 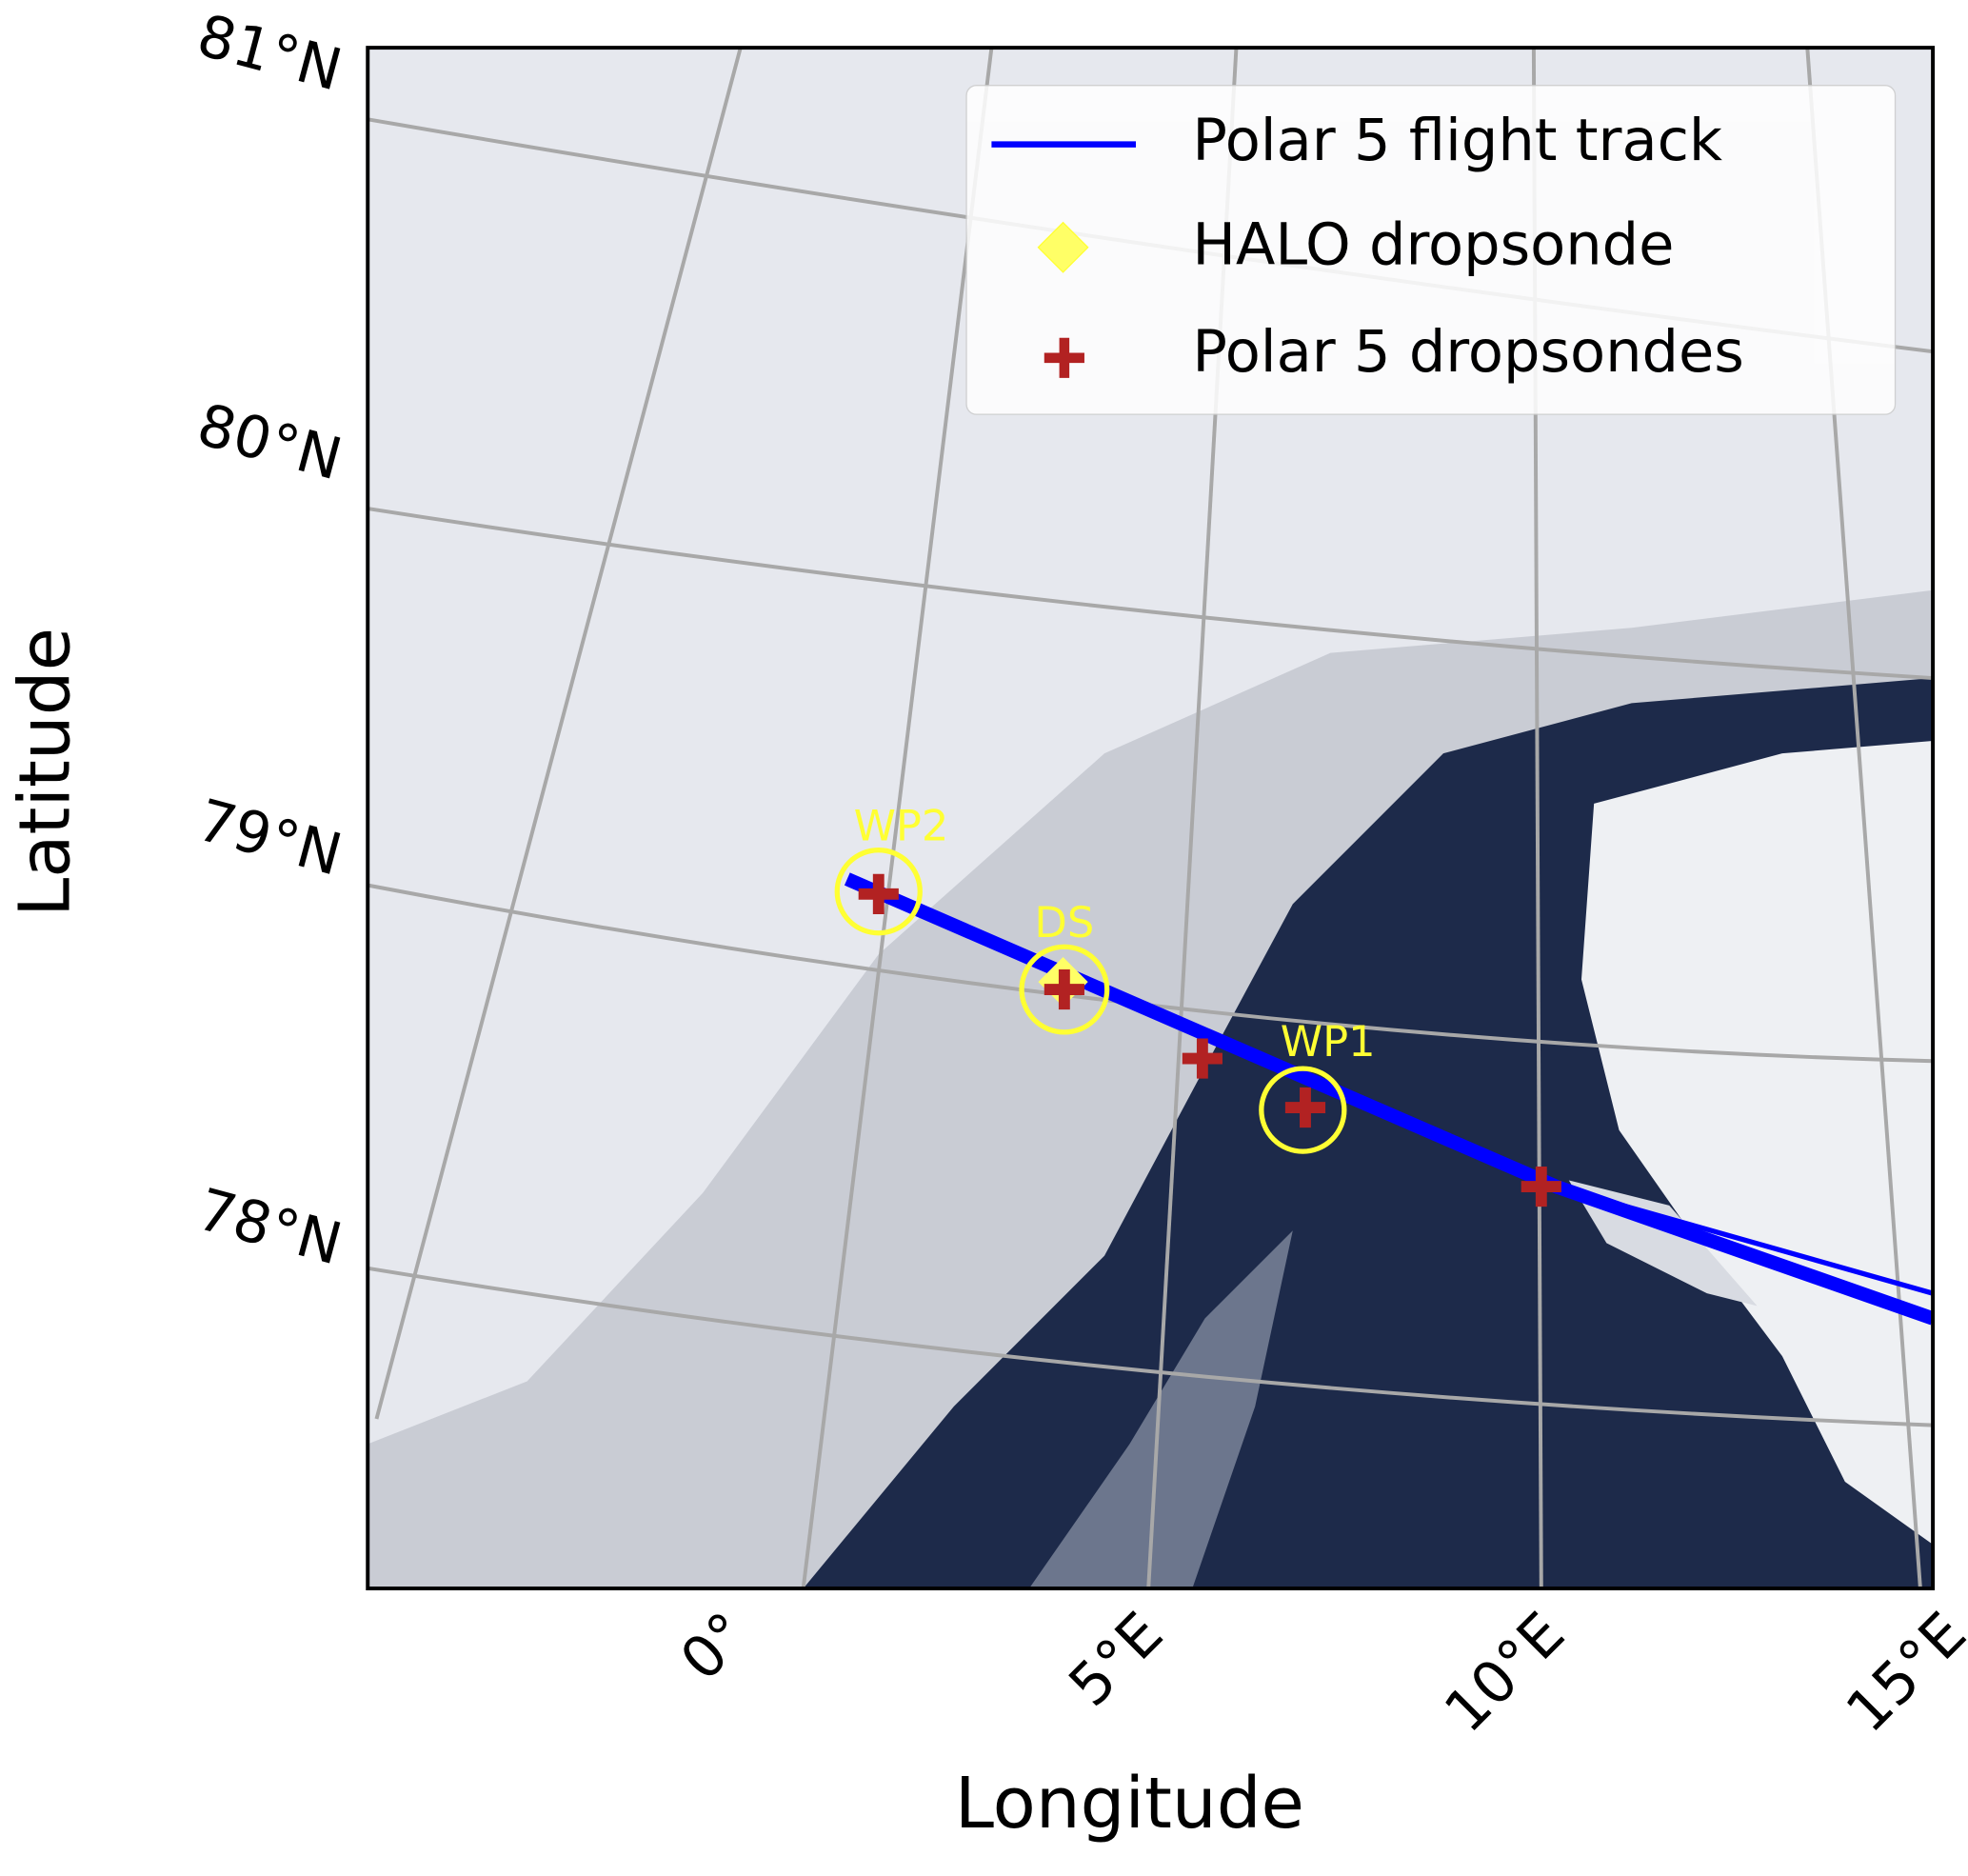 I want to click on markers, so click(x=1198, y=1027).